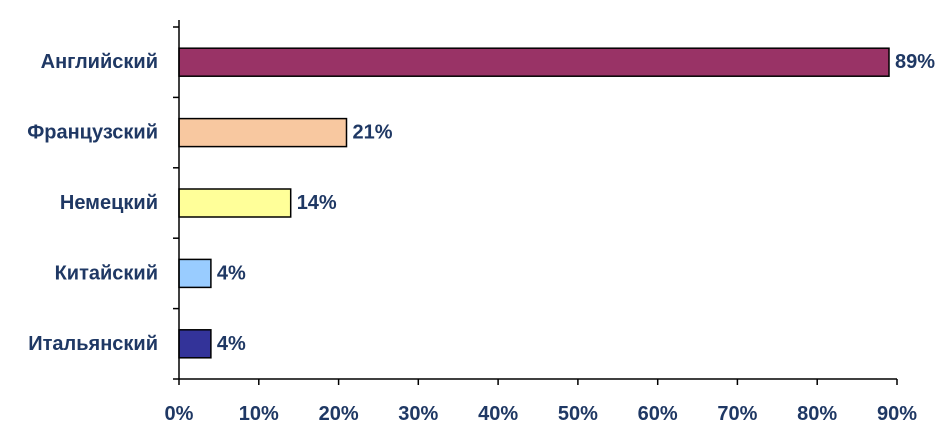  I want to click on data-label-4: 4%, so click(231, 344).